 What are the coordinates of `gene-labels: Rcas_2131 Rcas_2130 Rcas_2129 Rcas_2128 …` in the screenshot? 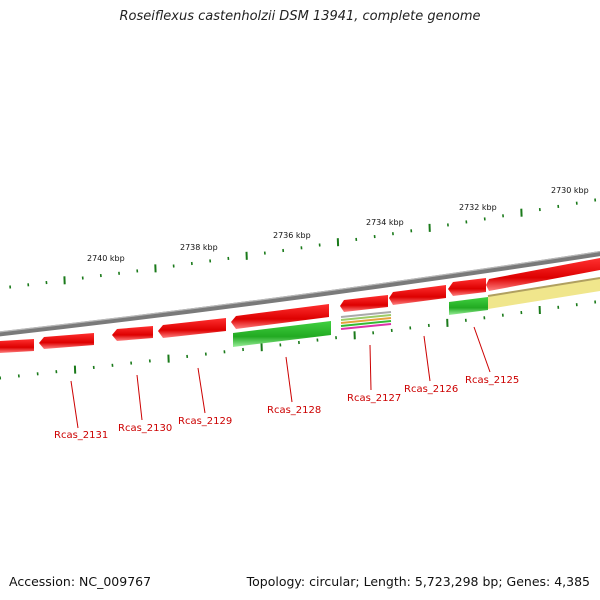 It's located at (286, 408).